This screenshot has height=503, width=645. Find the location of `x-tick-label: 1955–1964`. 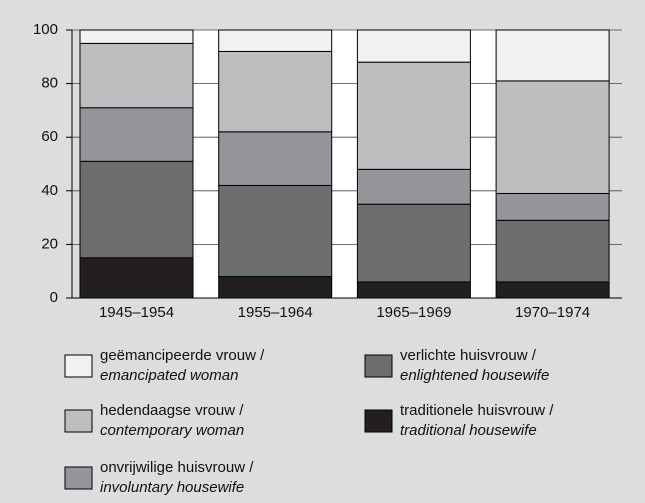

x-tick-label: 1955–1964 is located at coordinates (275, 312).